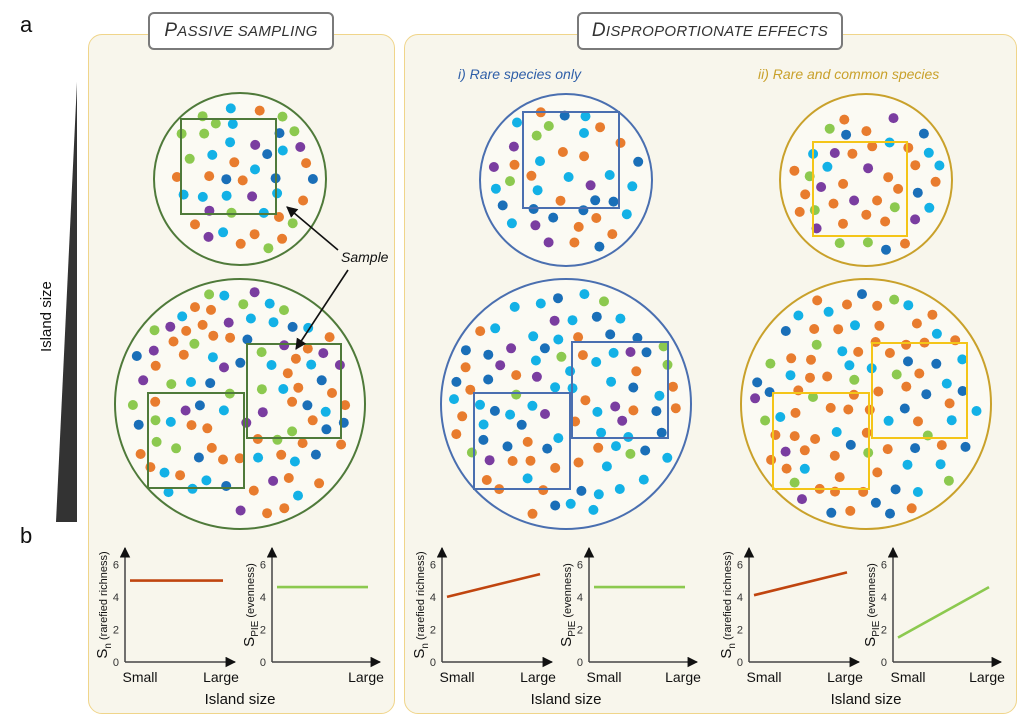  What do you see at coordinates (849, 74) in the screenshot?
I see `rare-common-subtitle: ii) Rare and common species` at bounding box center [849, 74].